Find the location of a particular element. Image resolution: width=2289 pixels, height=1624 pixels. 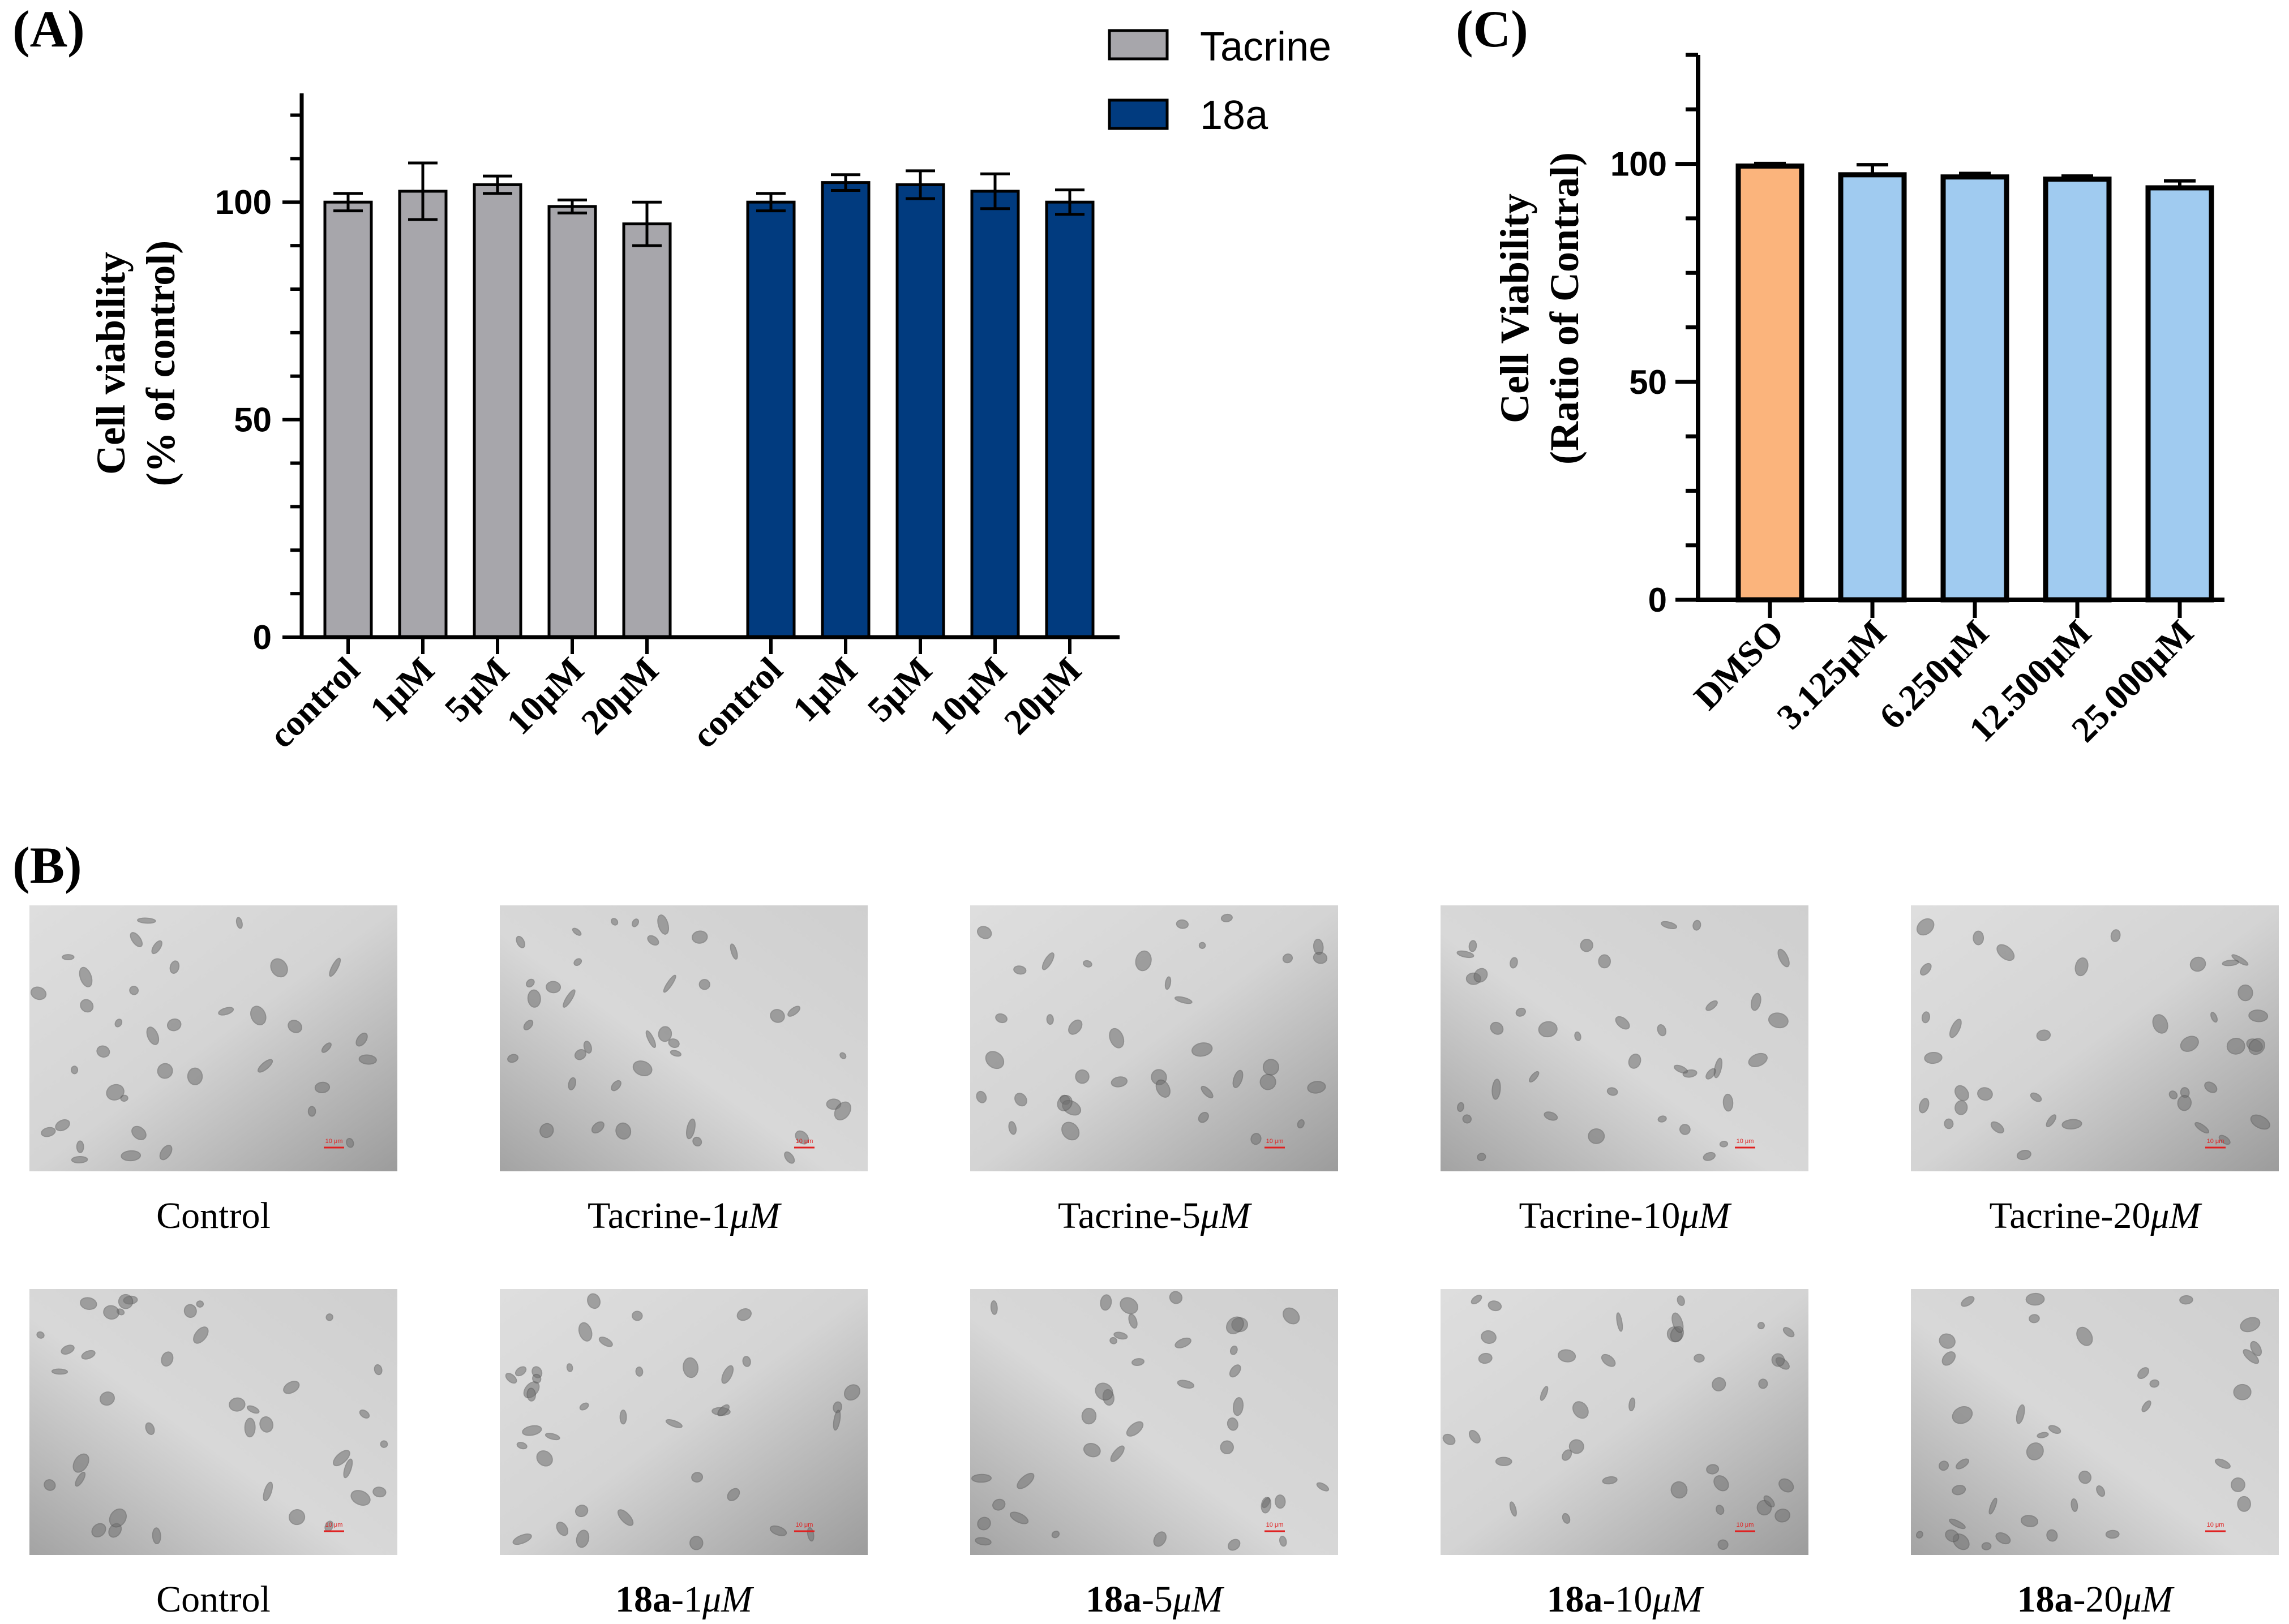

caption-num: 10 is located at coordinates (1661, 1215).